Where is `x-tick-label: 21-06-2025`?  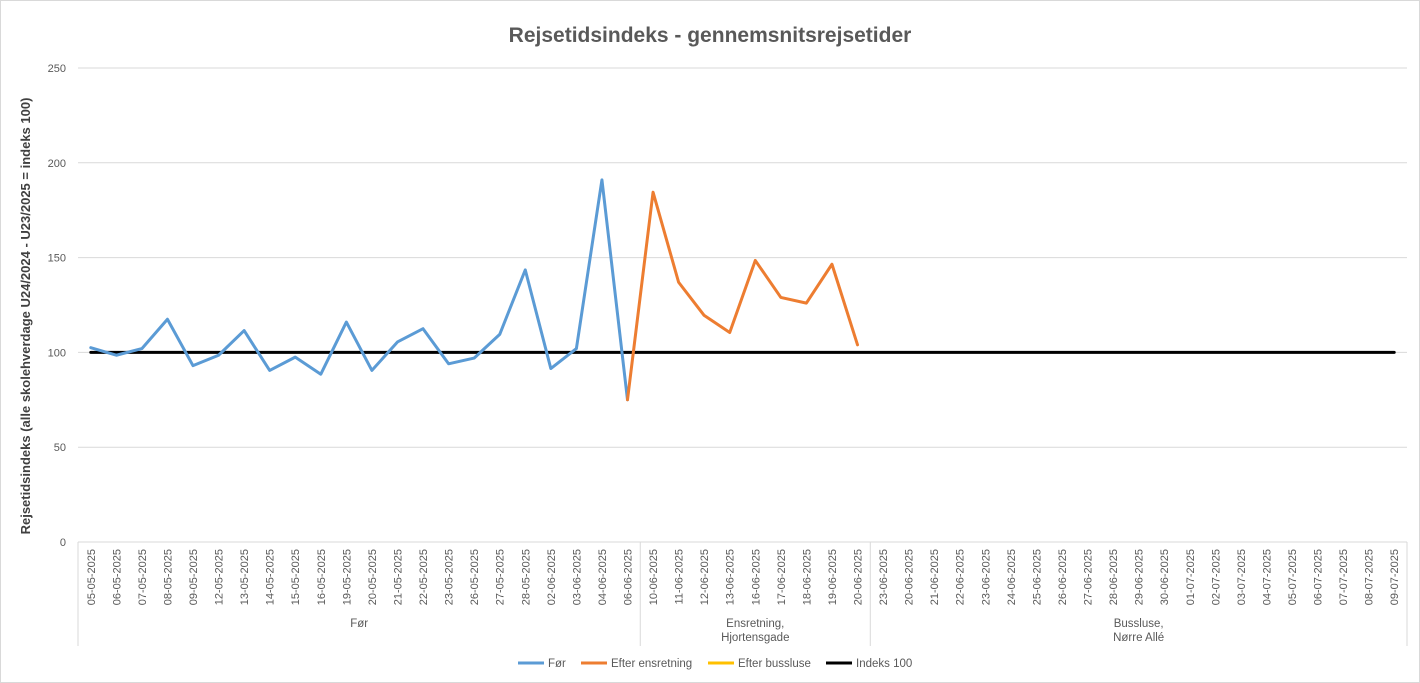 x-tick-label: 21-06-2025 is located at coordinates (935, 577).